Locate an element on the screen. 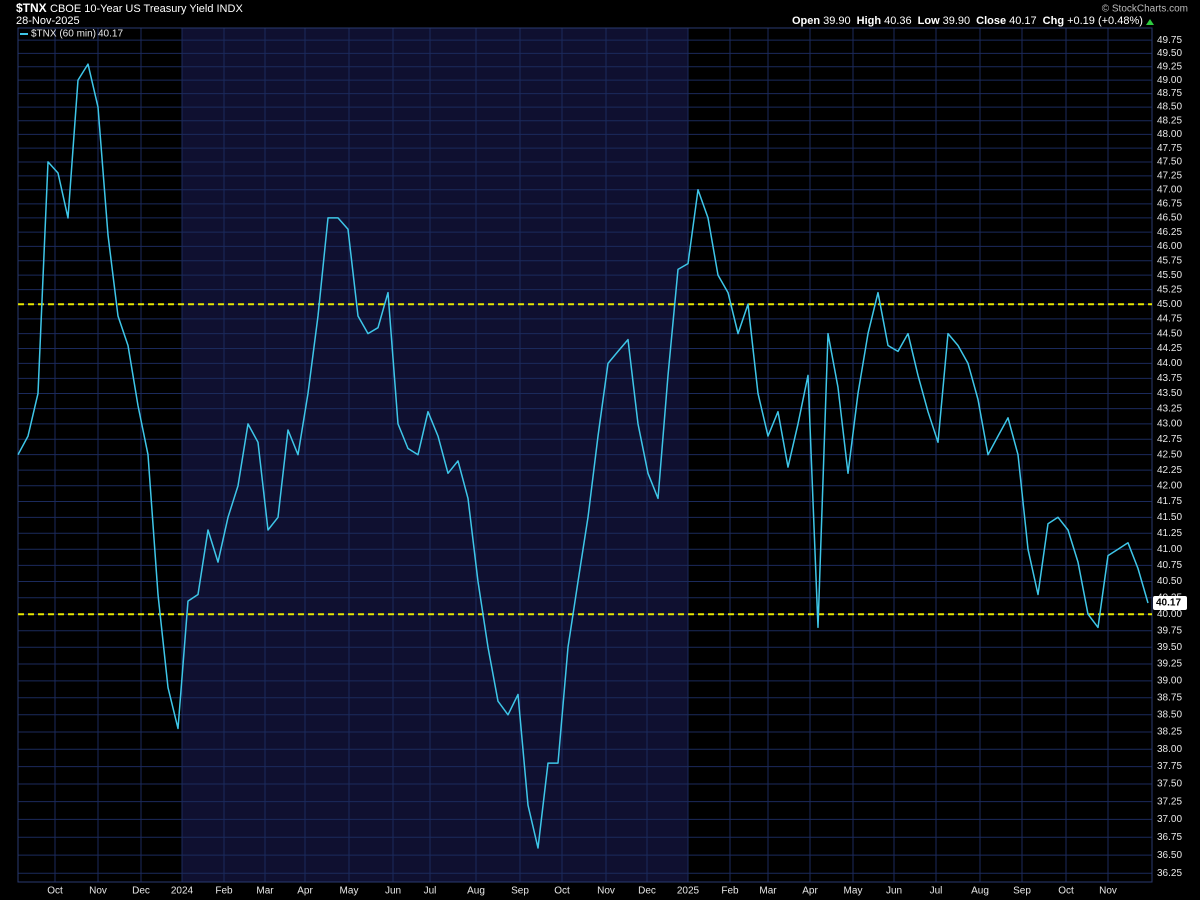  y-tick-label: 44.00 is located at coordinates (1169, 363).